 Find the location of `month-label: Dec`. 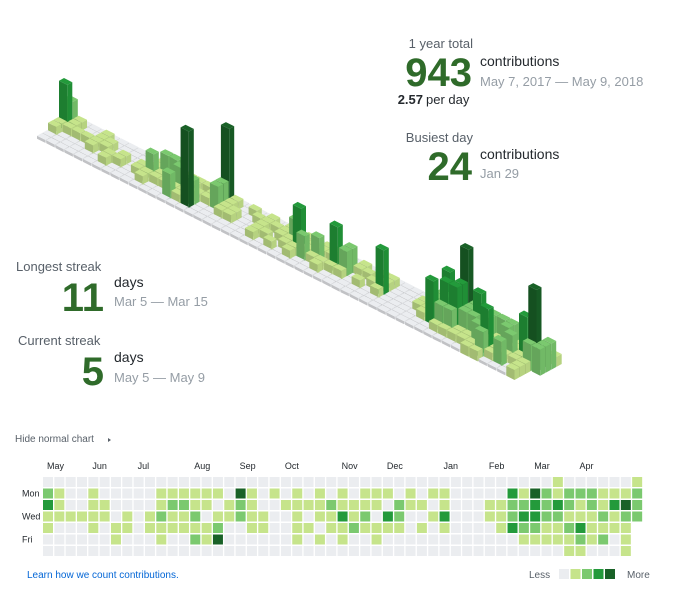

month-label: Dec is located at coordinates (395, 466).